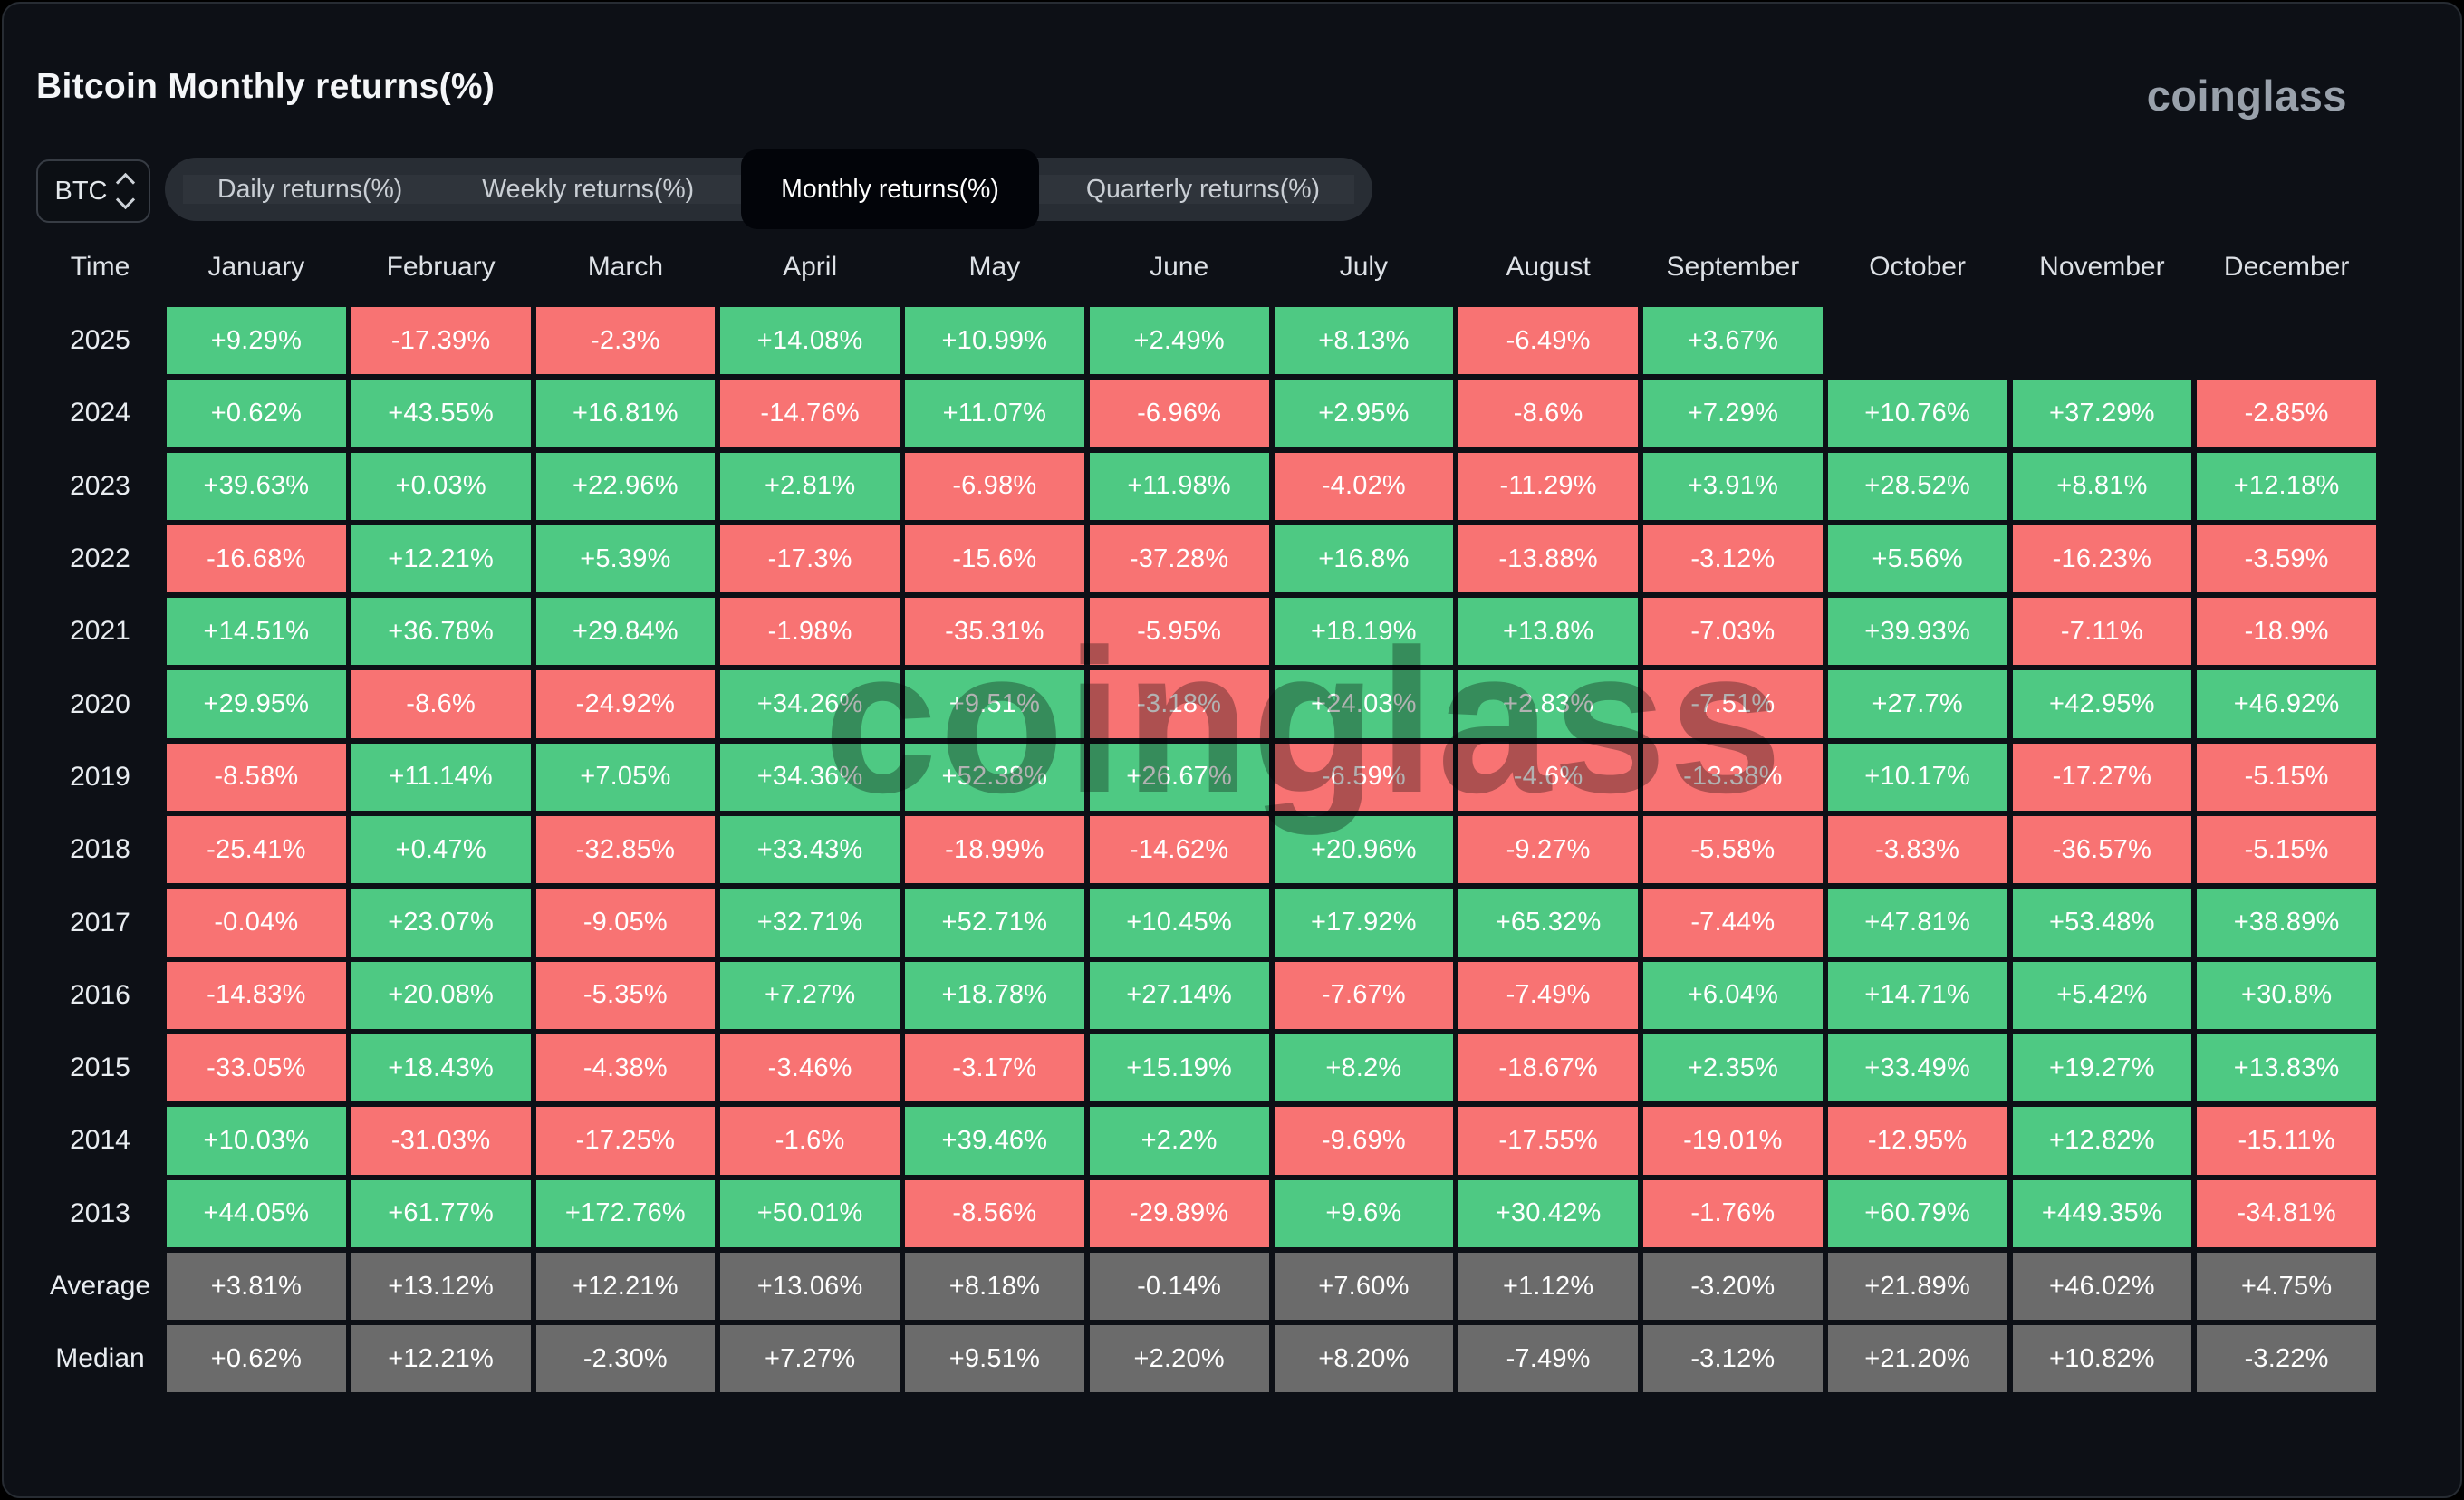 The image size is (2464, 1500). Describe the element at coordinates (2102, 1359) in the screenshot. I see `return-cell: +10.82%` at that location.